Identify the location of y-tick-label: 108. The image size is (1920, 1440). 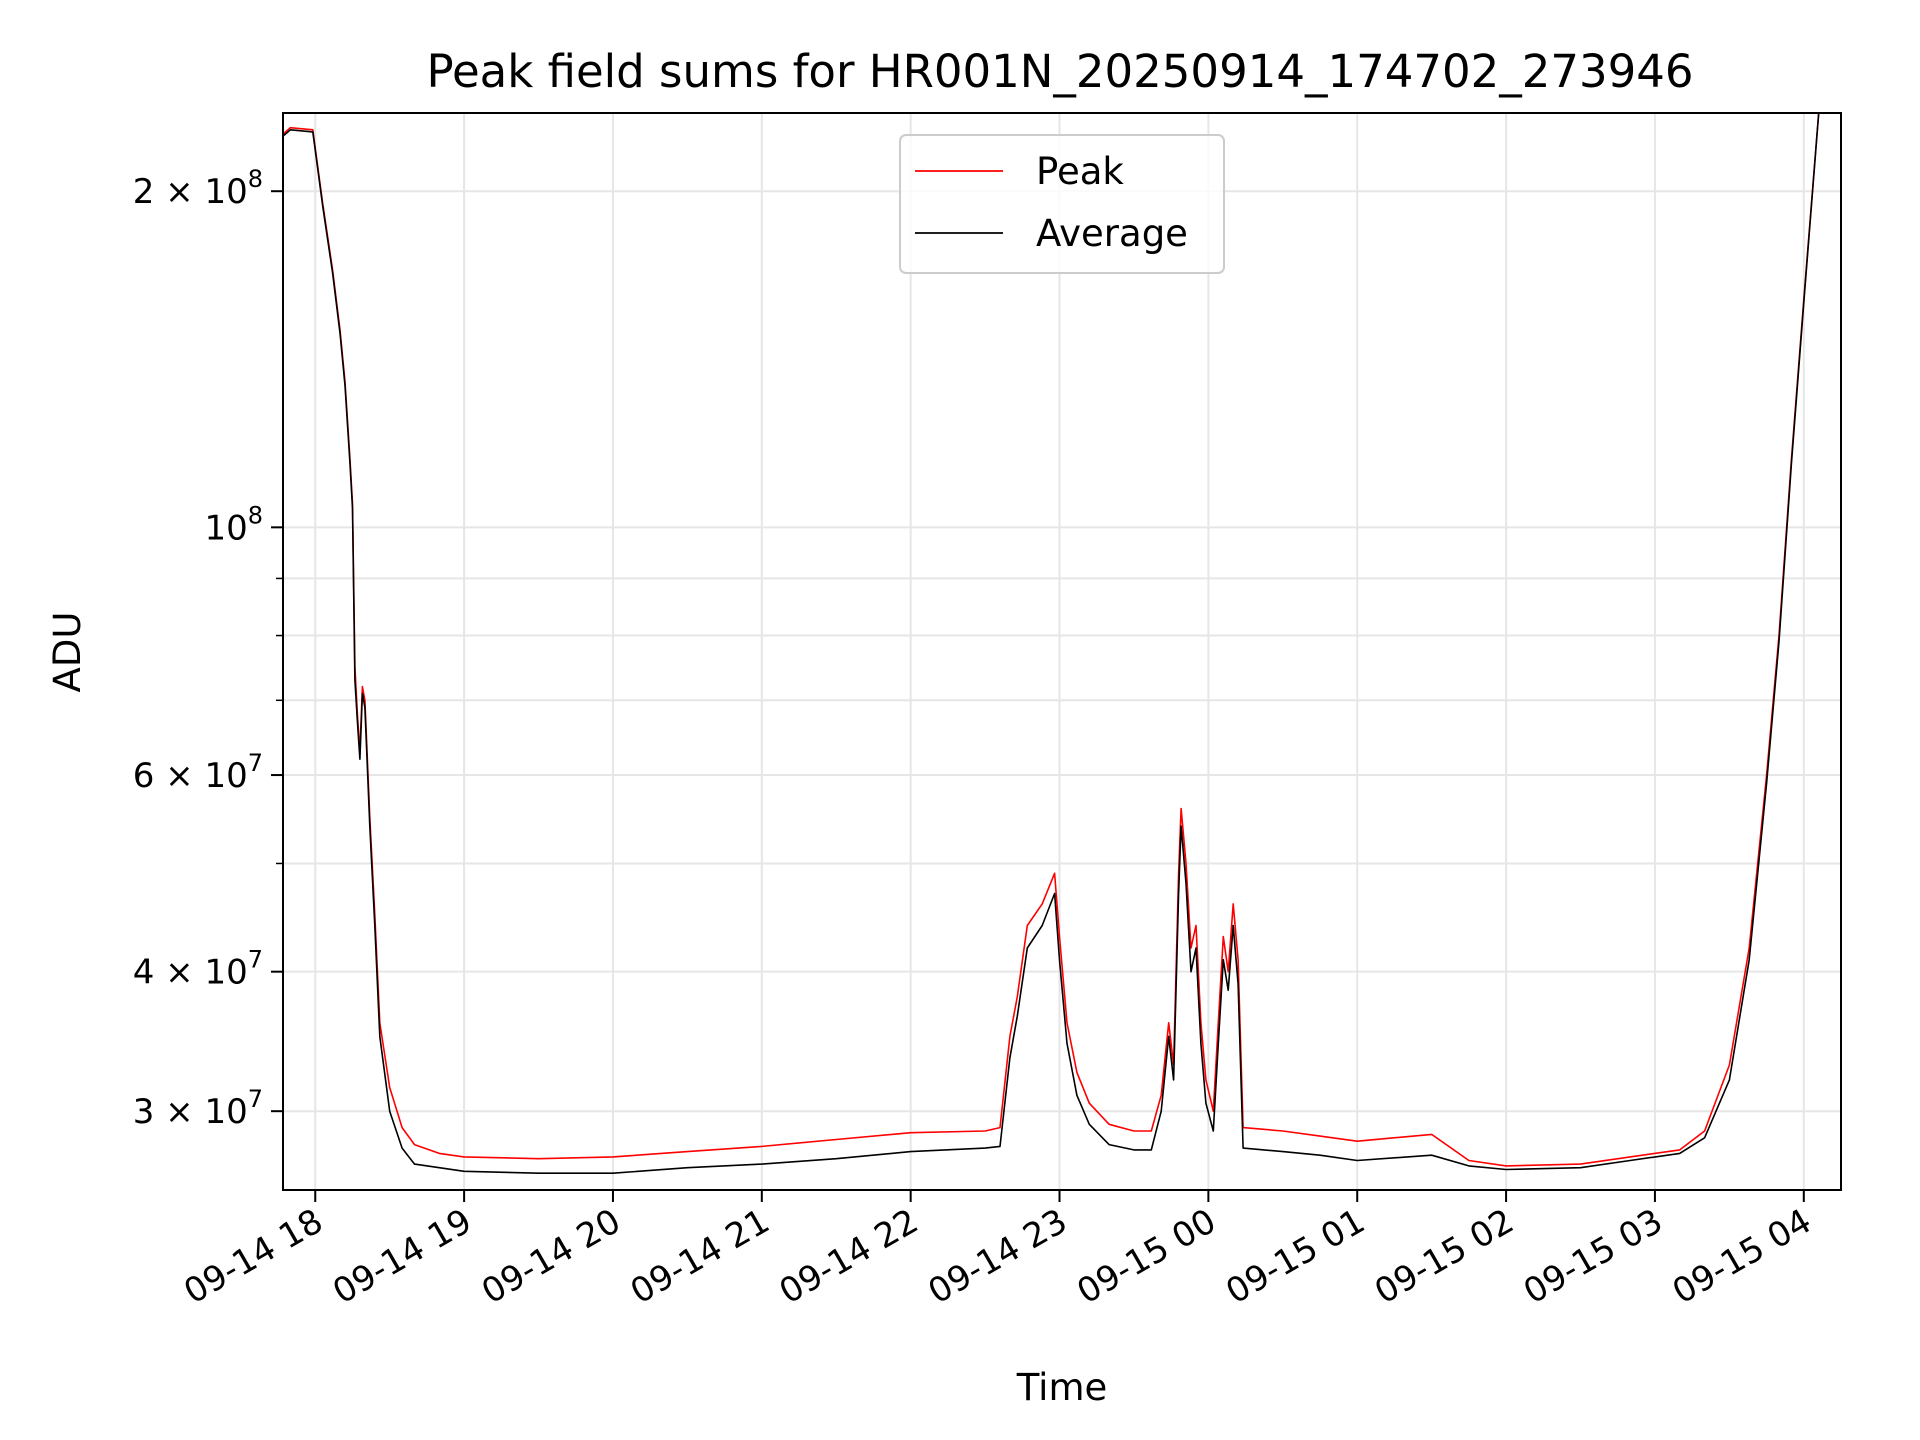
(233, 524).